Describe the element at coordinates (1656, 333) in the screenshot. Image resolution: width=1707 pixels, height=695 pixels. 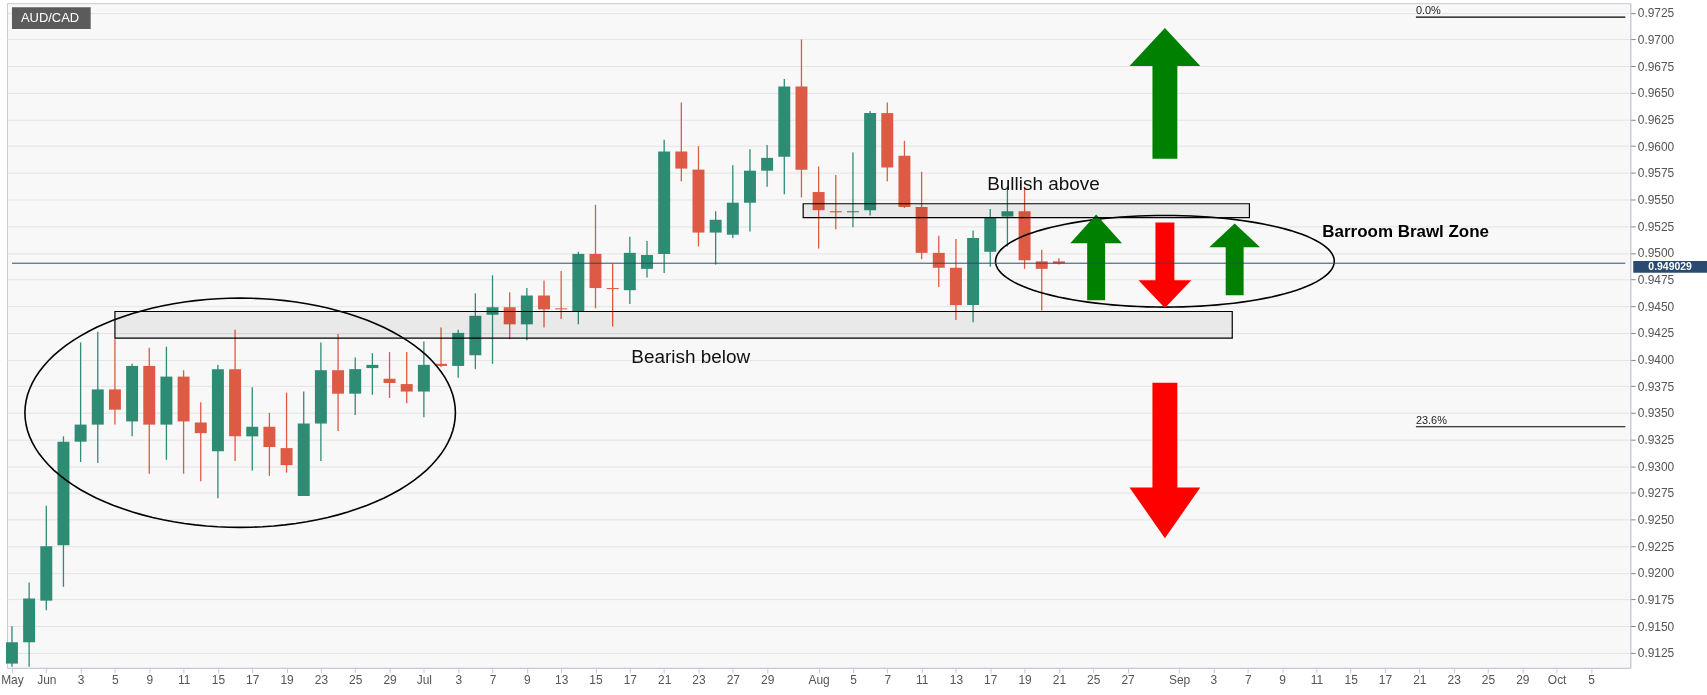
I see `y-tick-label: 0.9425` at that location.